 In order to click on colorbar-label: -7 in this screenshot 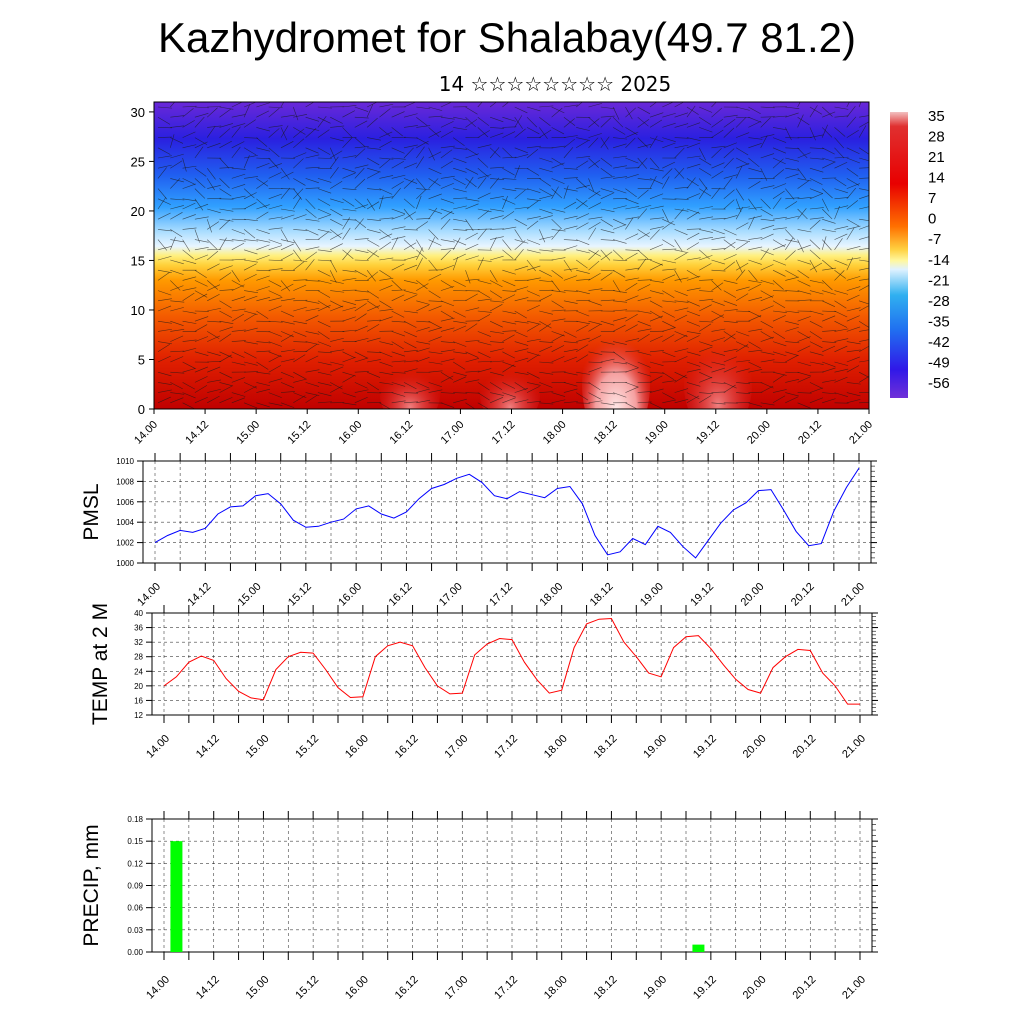, I will do `click(934, 239)`.